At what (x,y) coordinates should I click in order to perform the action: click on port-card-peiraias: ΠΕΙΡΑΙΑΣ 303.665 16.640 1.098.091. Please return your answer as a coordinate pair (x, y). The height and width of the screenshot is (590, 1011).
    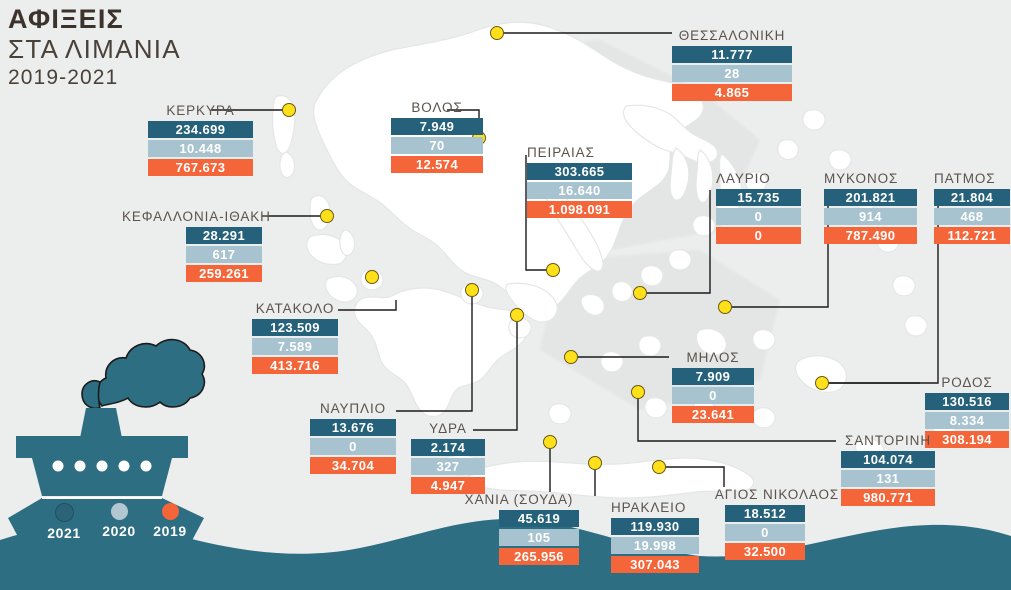
    Looking at the image, I should click on (579, 181).